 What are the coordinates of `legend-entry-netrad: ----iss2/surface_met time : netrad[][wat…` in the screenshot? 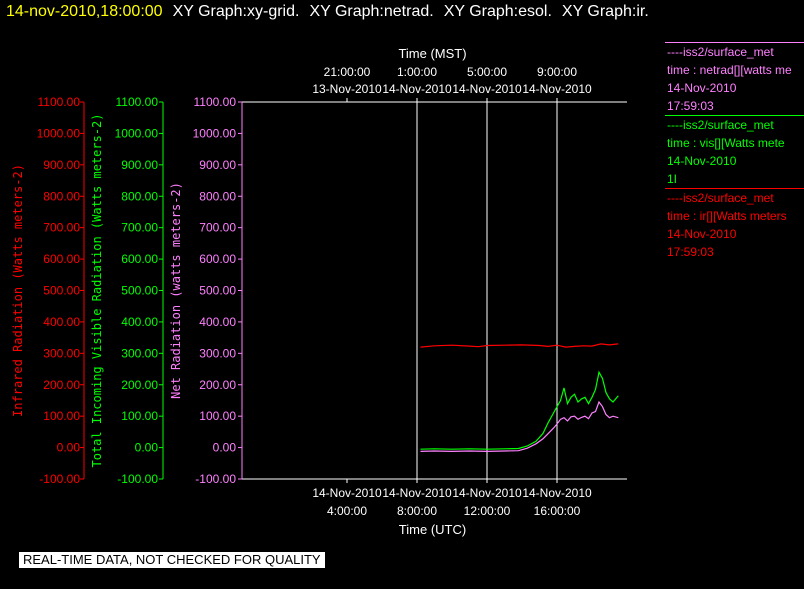 It's located at (734, 78).